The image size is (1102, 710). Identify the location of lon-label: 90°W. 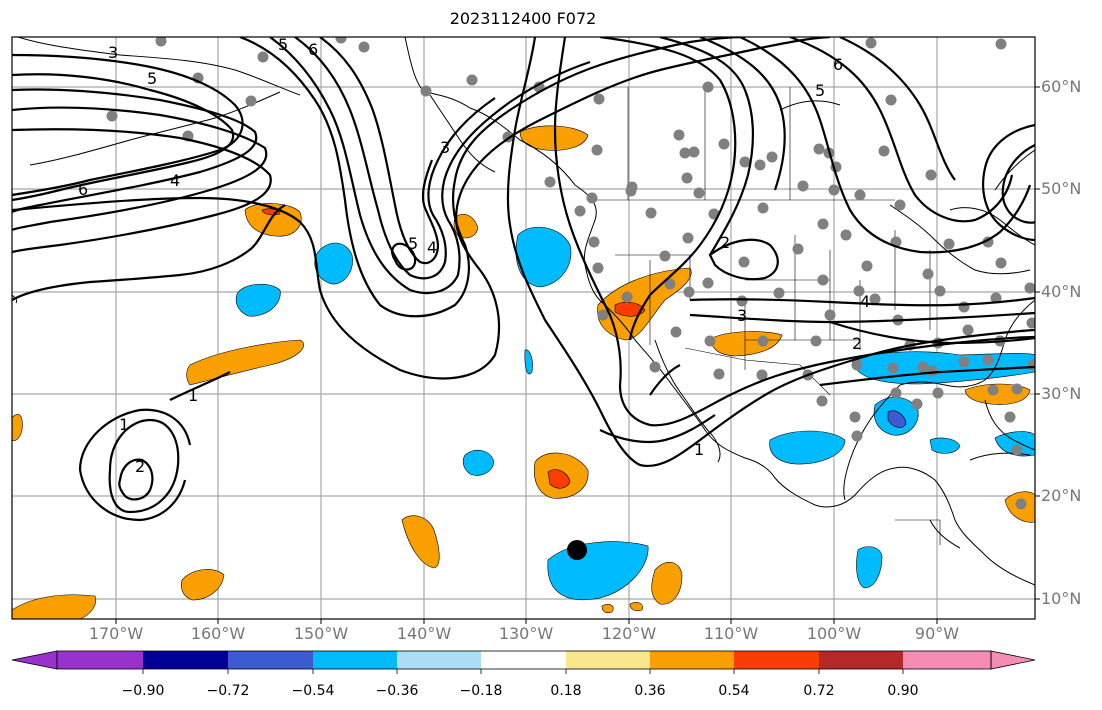
(937, 633).